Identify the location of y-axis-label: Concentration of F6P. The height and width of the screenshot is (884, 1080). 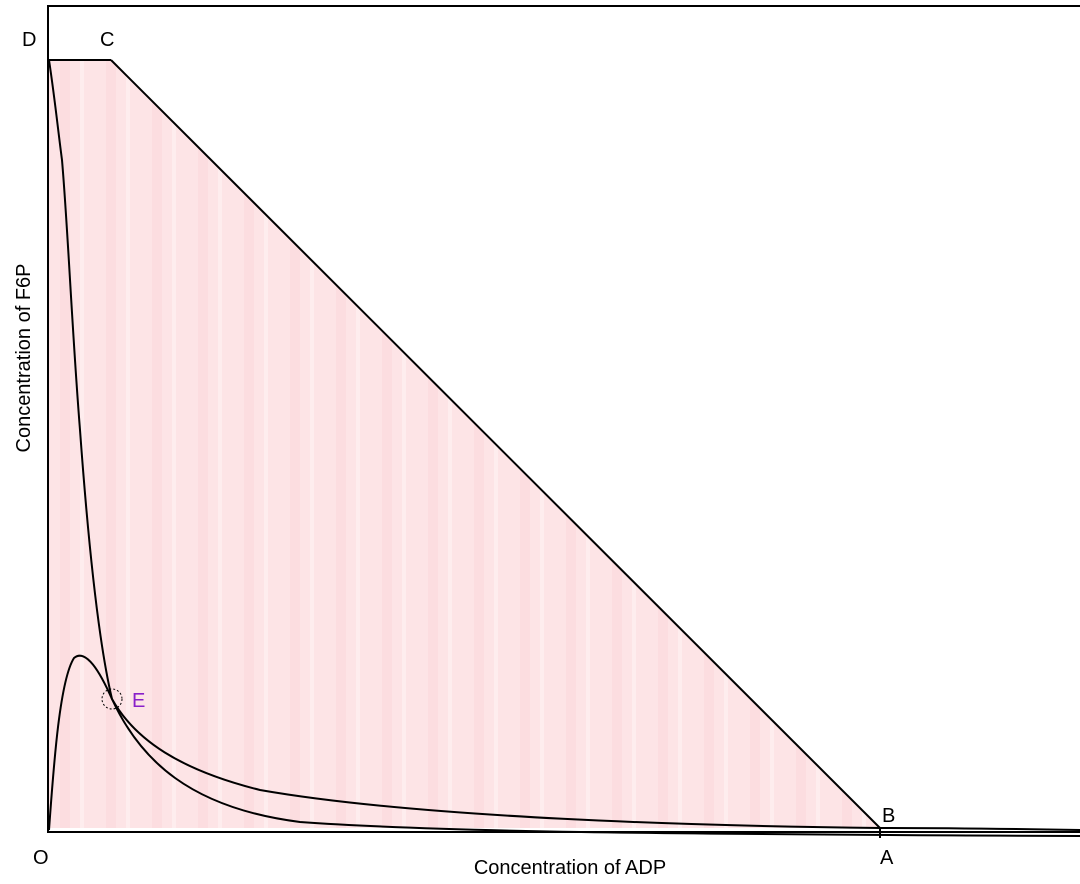
(24, 358).